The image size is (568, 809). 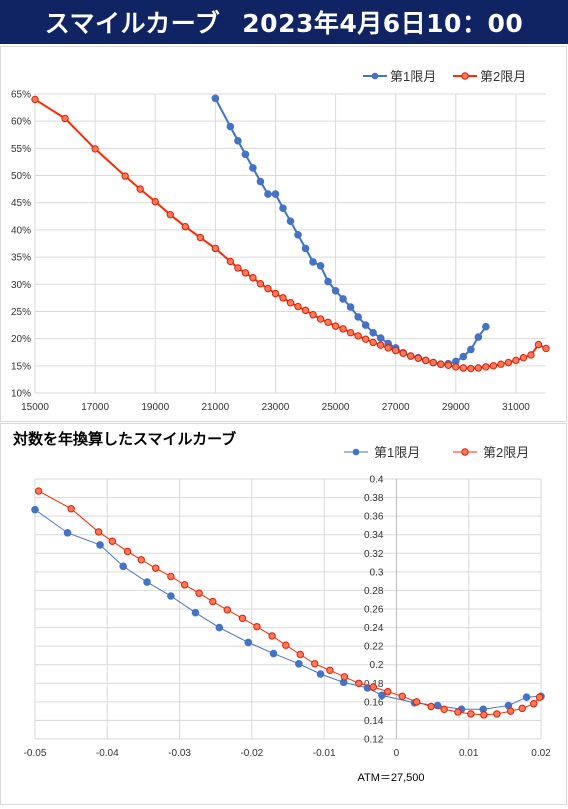 I want to click on y-tick-label: 20%, so click(x=21, y=339).